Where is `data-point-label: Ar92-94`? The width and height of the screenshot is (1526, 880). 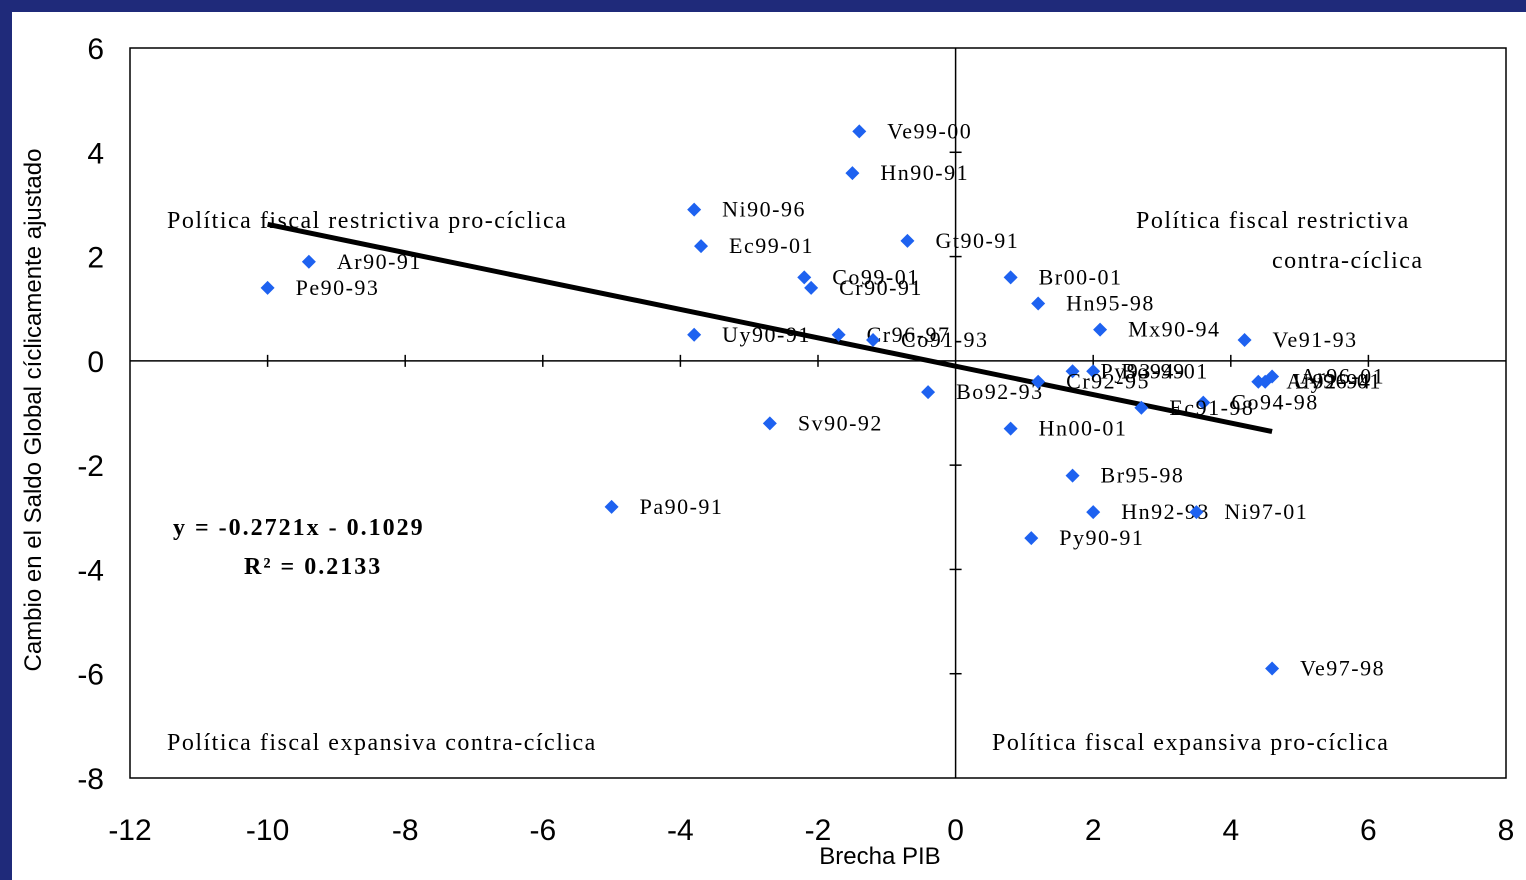 data-point-label: Ar92-94 is located at coordinates (1328, 381).